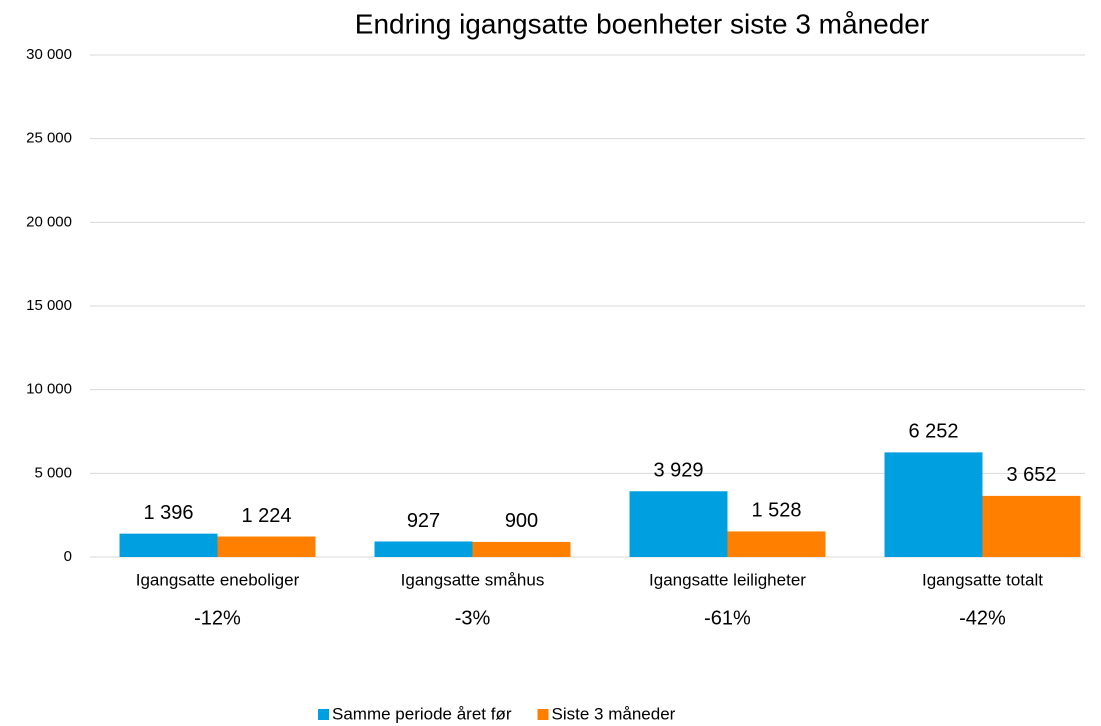 The width and height of the screenshot is (1101, 726). I want to click on y-tick-label: 15 000, so click(49, 305).